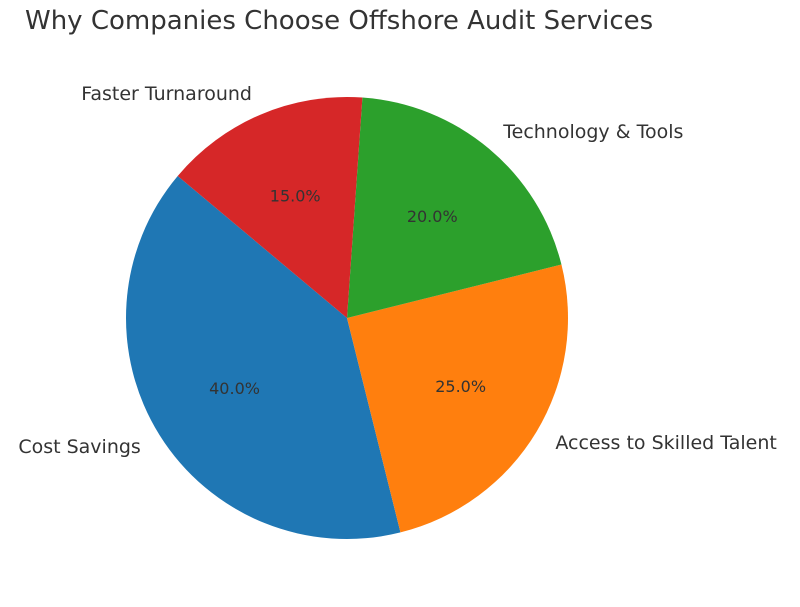  What do you see at coordinates (432, 216) in the screenshot?
I see `pct-label-technology-tools: 20.0%` at bounding box center [432, 216].